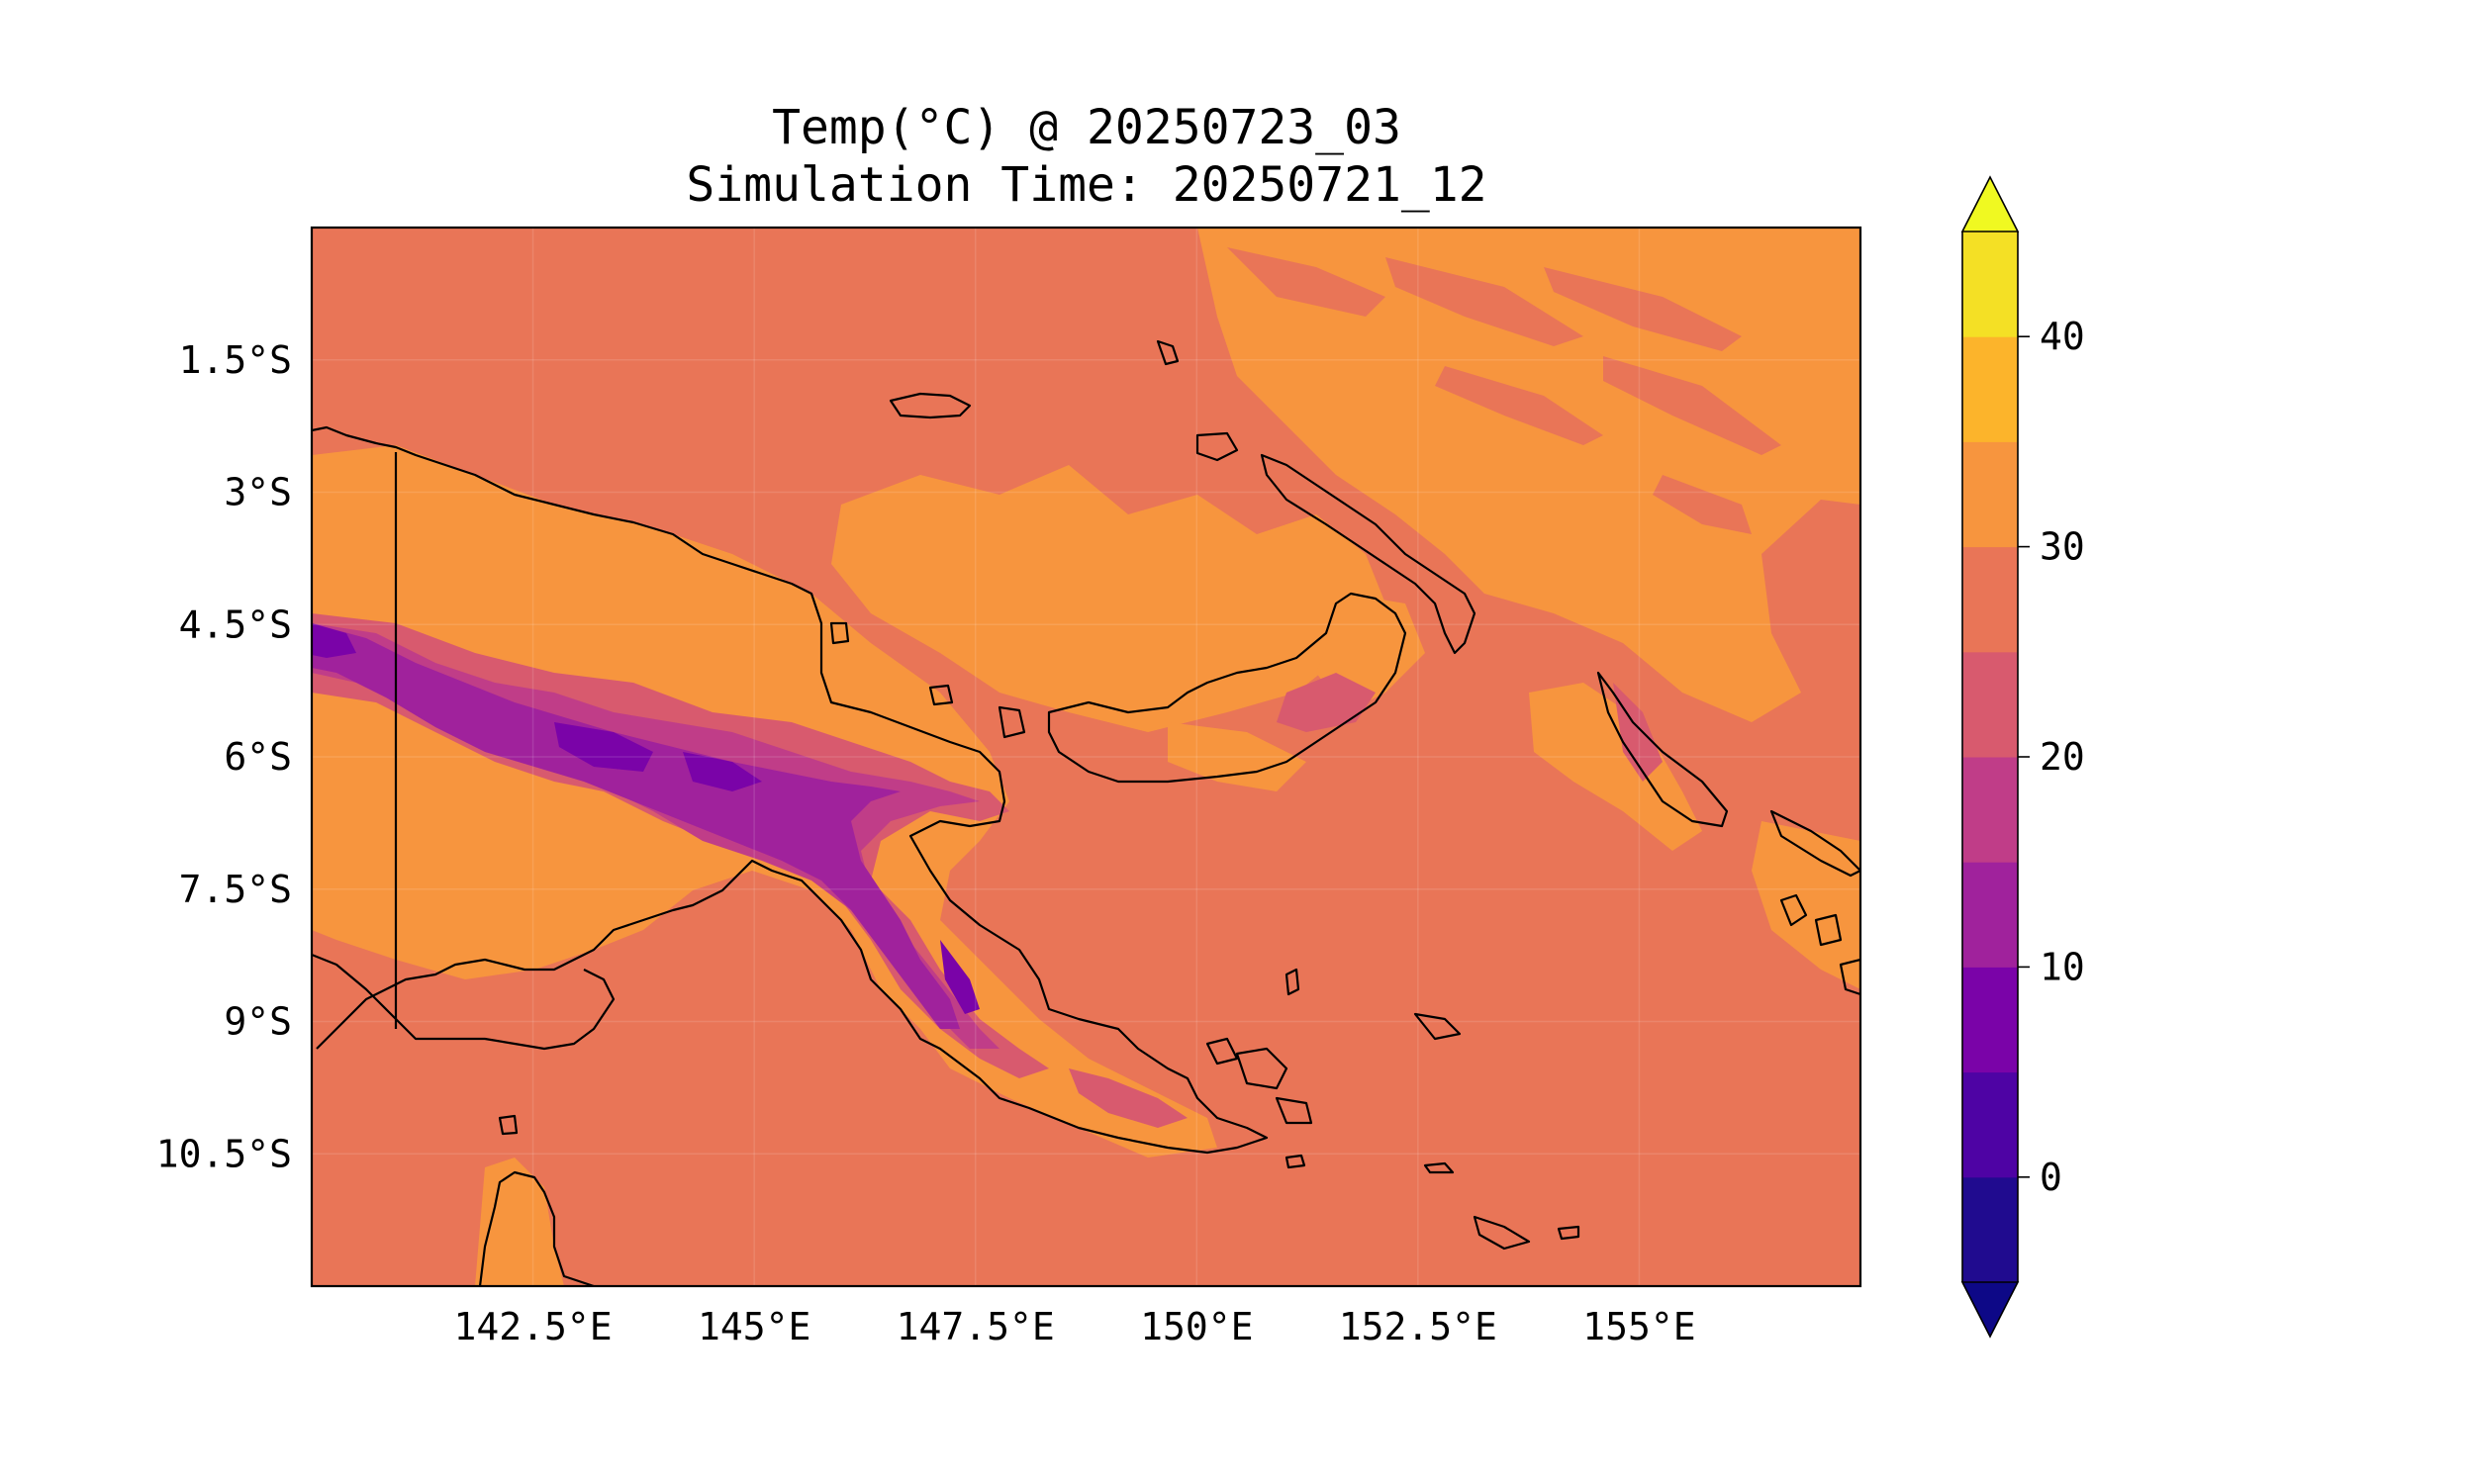 The height and width of the screenshot is (1484, 2474). Describe the element at coordinates (1293, 982) in the screenshot. I see `coastline-woodlark` at that location.